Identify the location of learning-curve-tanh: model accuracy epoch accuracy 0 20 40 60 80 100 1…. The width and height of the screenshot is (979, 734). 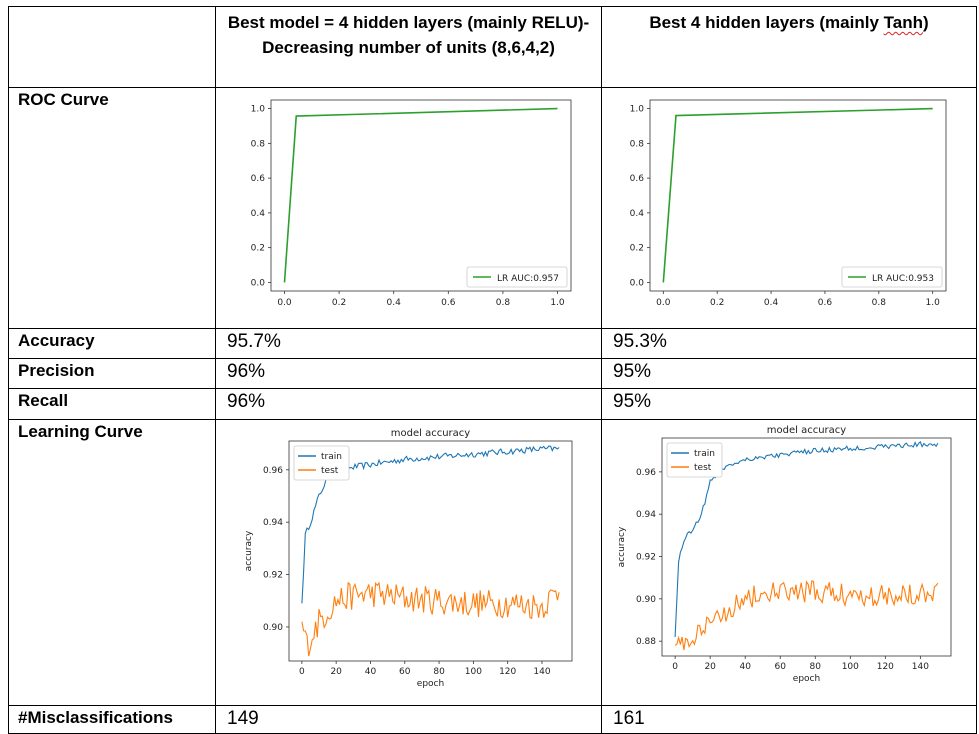
(784, 554).